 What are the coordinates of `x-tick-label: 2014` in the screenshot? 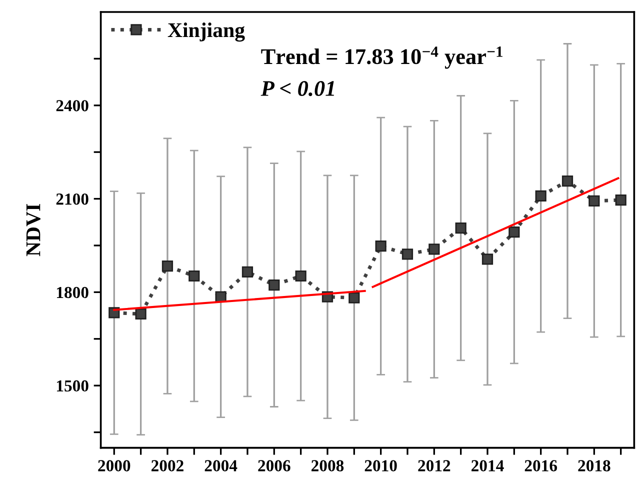 It's located at (488, 466).